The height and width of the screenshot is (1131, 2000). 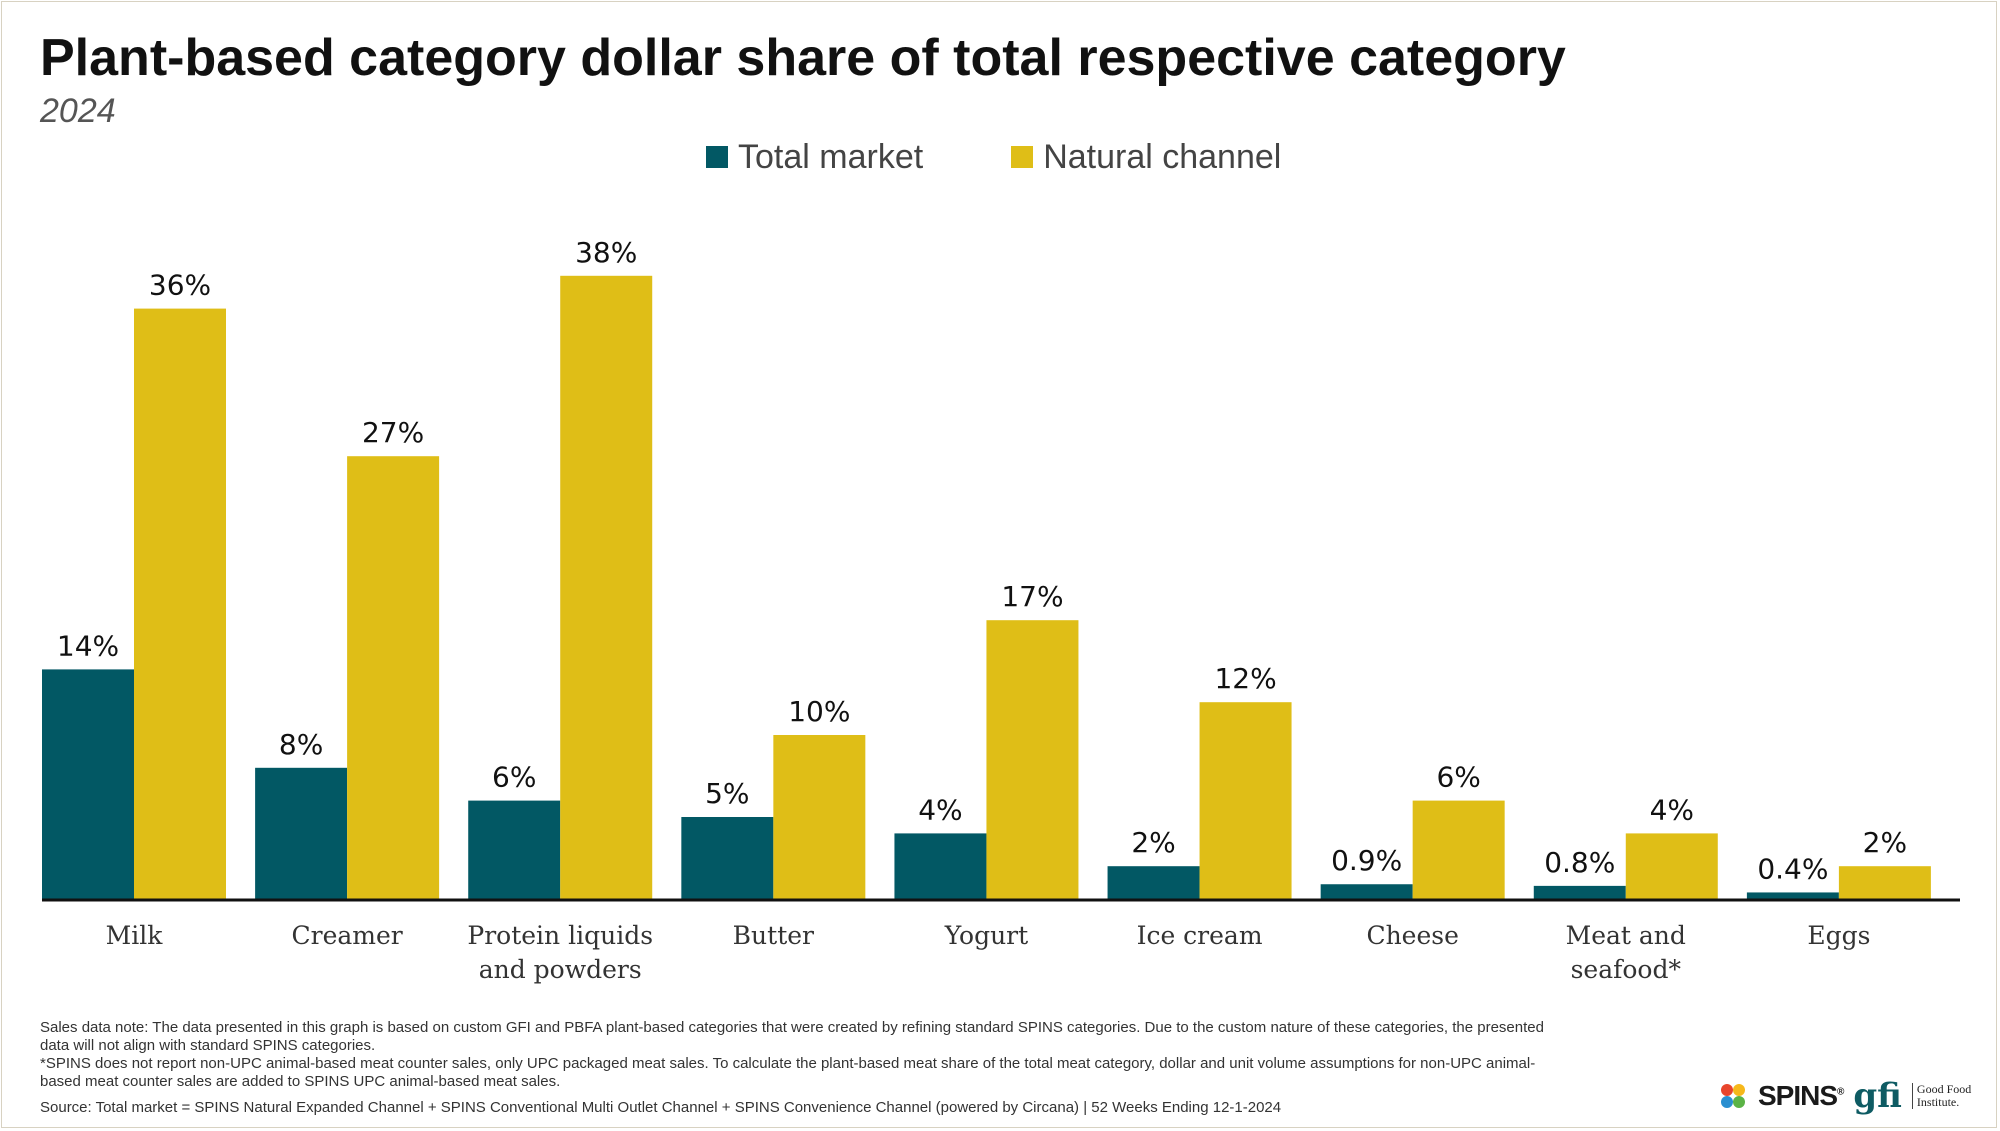 What do you see at coordinates (1245, 800) in the screenshot?
I see `bar-natural-channel-ice-cream` at bounding box center [1245, 800].